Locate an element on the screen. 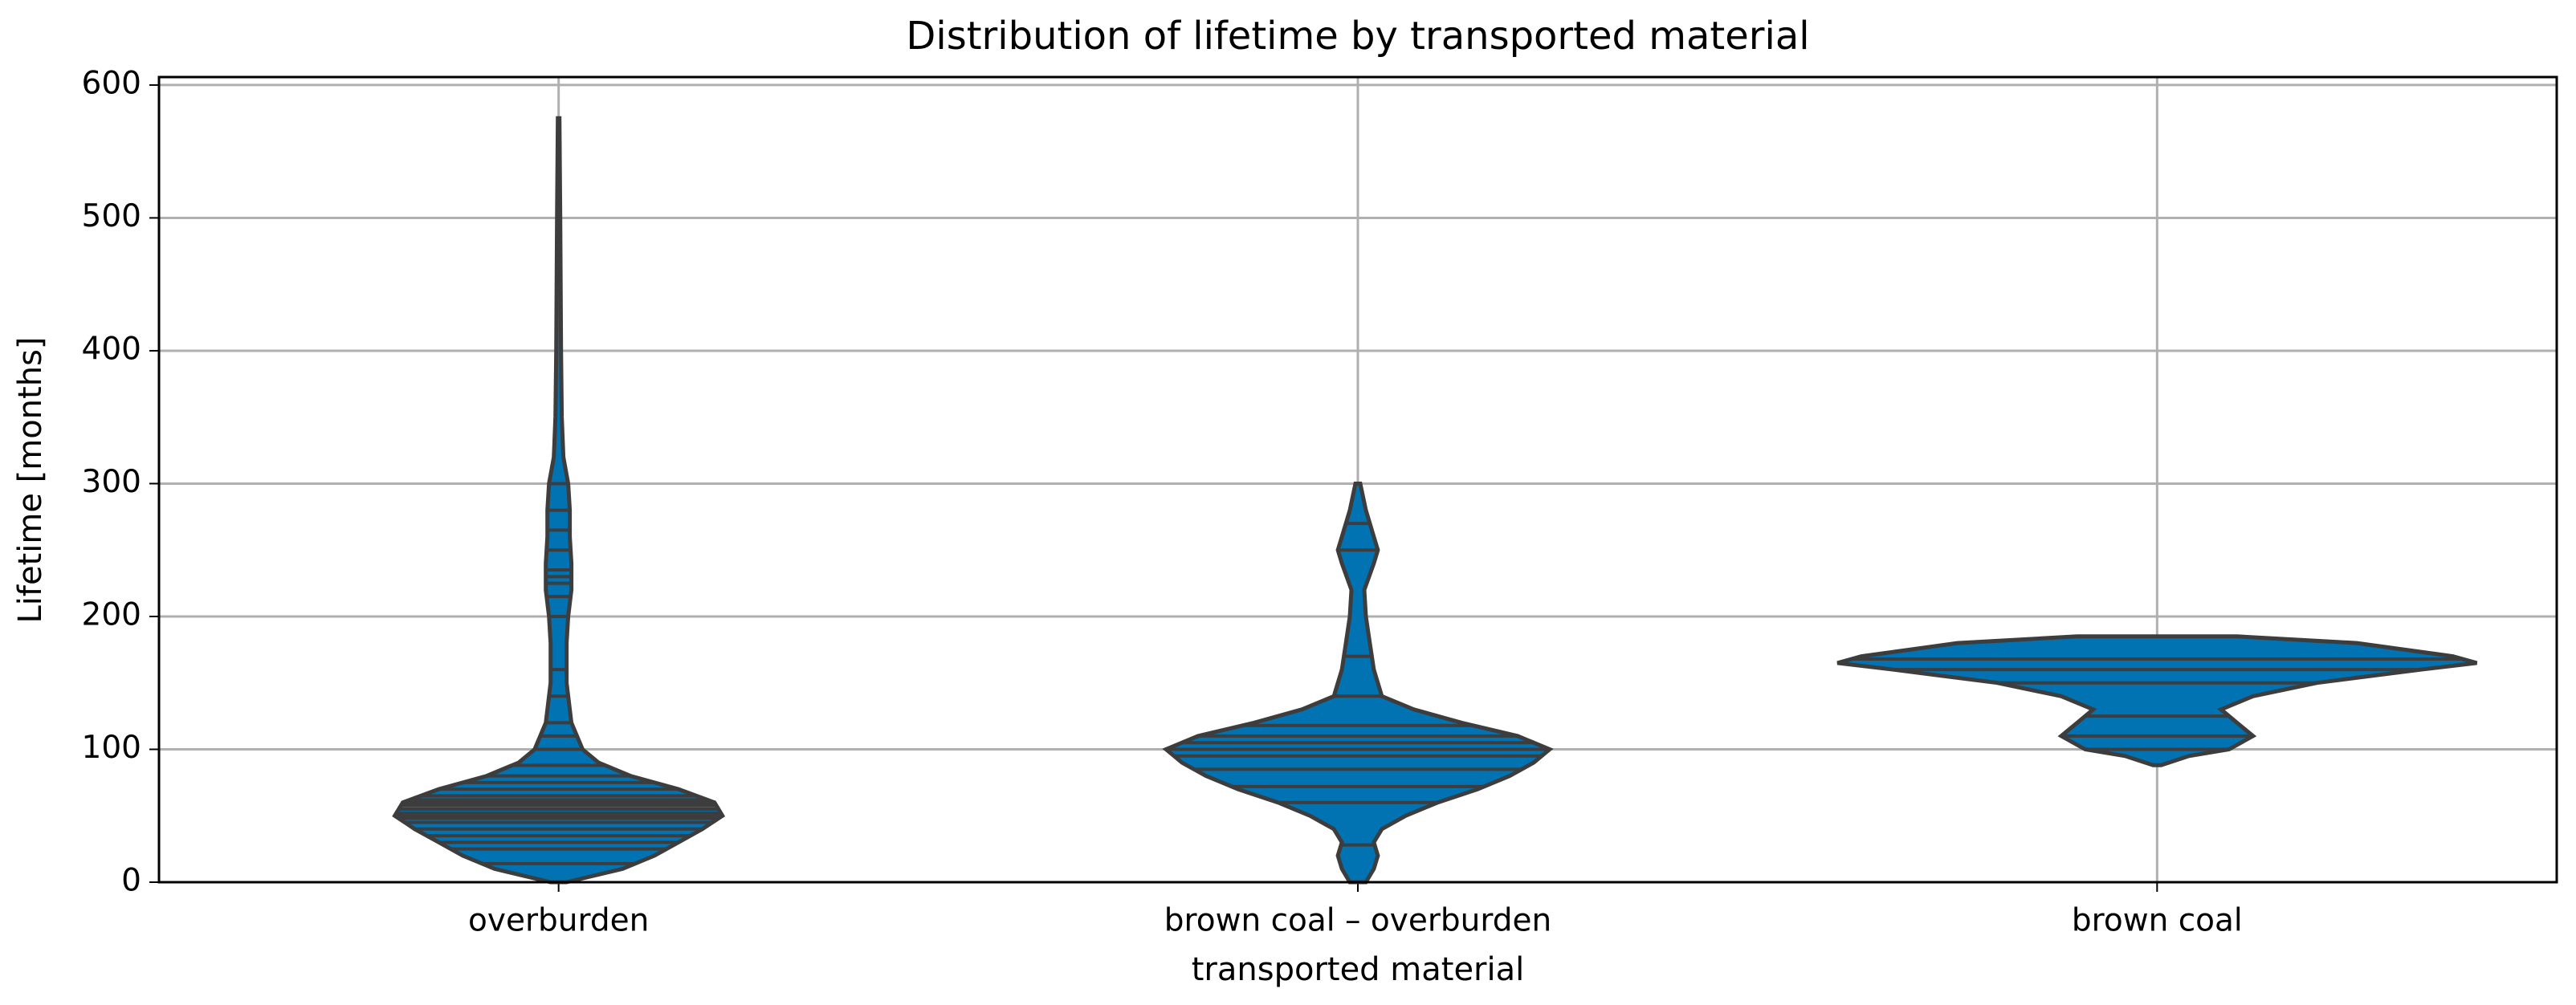  x-tick-label: brown coal is located at coordinates (2157, 921).